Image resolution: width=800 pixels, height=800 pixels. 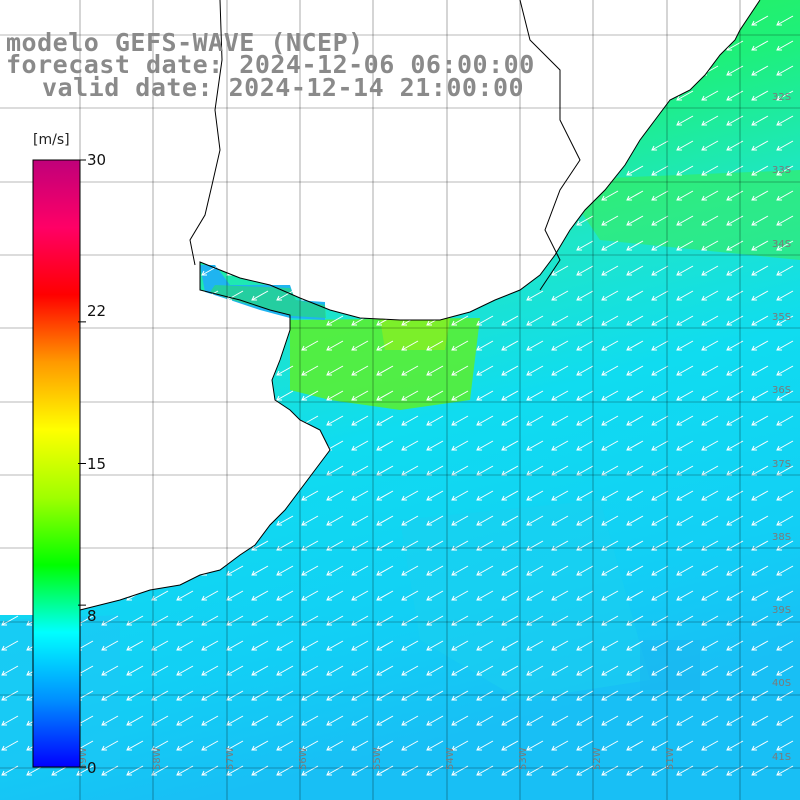 What do you see at coordinates (550, 145) in the screenshot?
I see `brazil-uruguay-border` at bounding box center [550, 145].